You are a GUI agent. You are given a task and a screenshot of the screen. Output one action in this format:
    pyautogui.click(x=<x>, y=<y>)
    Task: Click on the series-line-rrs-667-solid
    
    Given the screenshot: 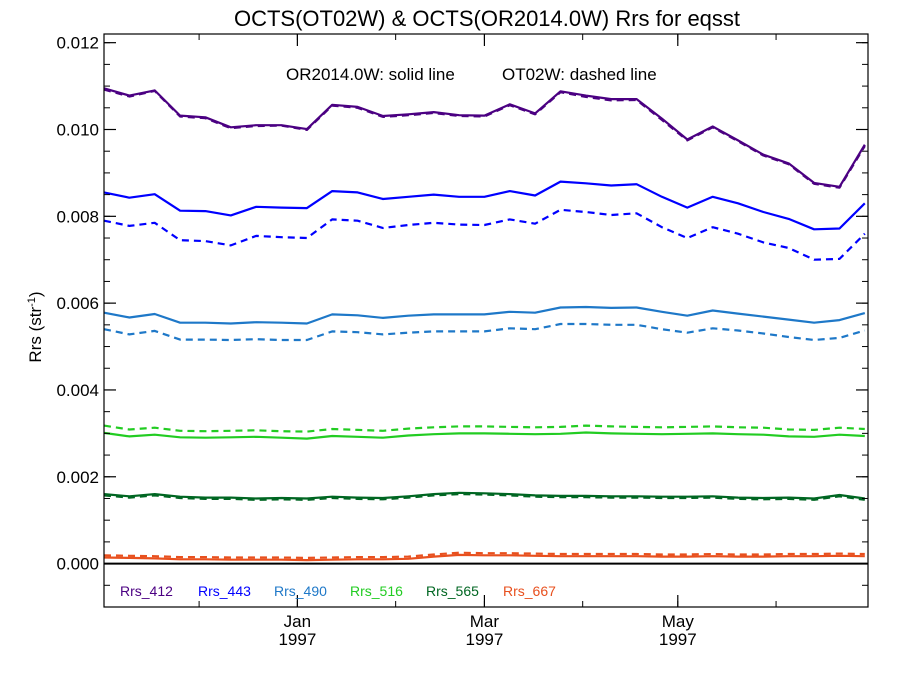 What is the action you would take?
    pyautogui.click(x=484, y=557)
    